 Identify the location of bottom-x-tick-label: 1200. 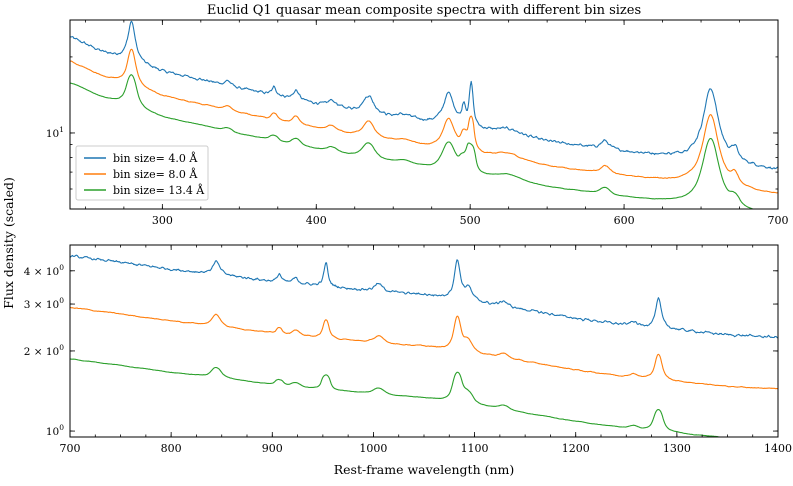
(576, 448).